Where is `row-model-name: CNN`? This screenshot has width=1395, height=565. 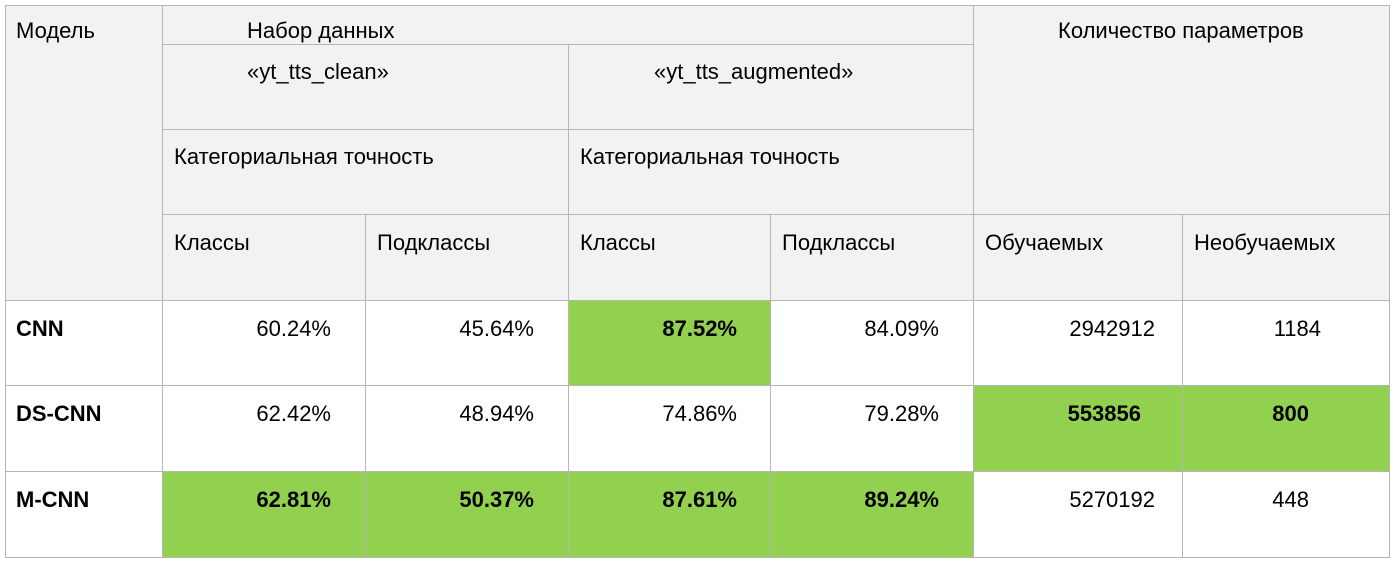 row-model-name: CNN is located at coordinates (40, 328).